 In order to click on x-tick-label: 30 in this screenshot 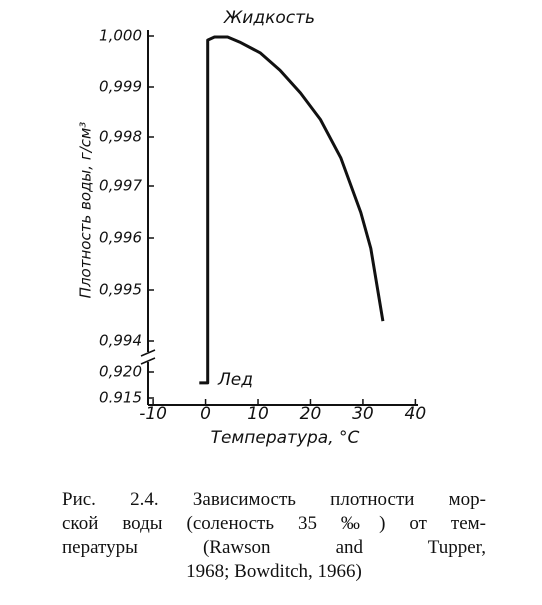, I will do `click(363, 414)`.